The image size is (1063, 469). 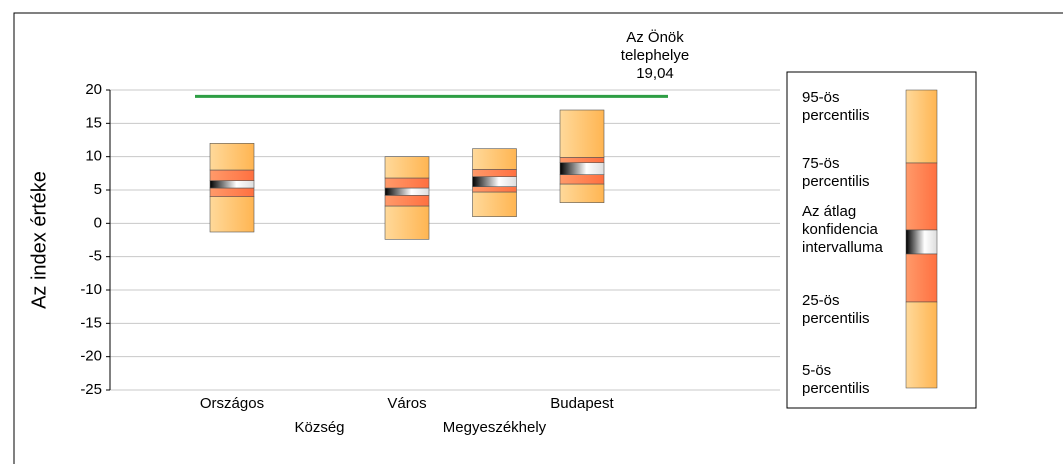 What do you see at coordinates (655, 55) in the screenshot?
I see `reference-label: telephelye` at bounding box center [655, 55].